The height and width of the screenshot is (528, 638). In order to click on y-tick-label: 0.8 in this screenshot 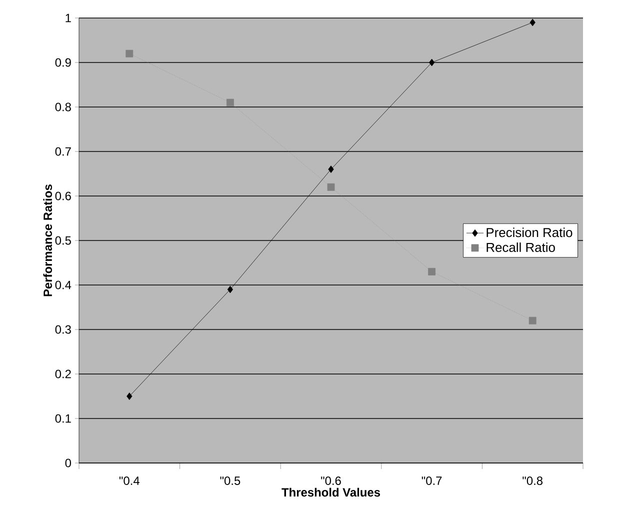, I will do `click(63, 107)`.